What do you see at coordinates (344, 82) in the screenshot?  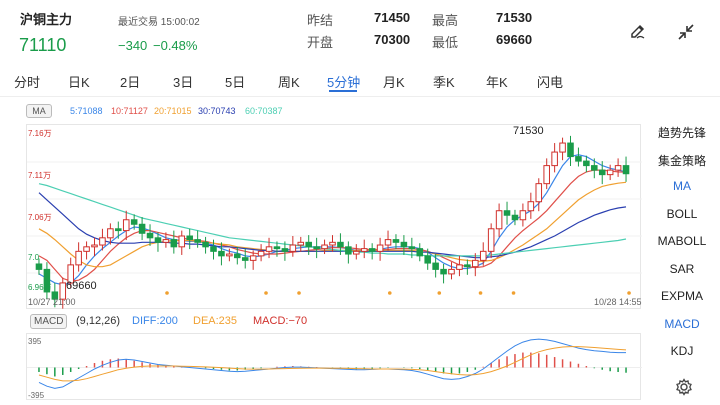 I see `tab-6: 5分钟` at bounding box center [344, 82].